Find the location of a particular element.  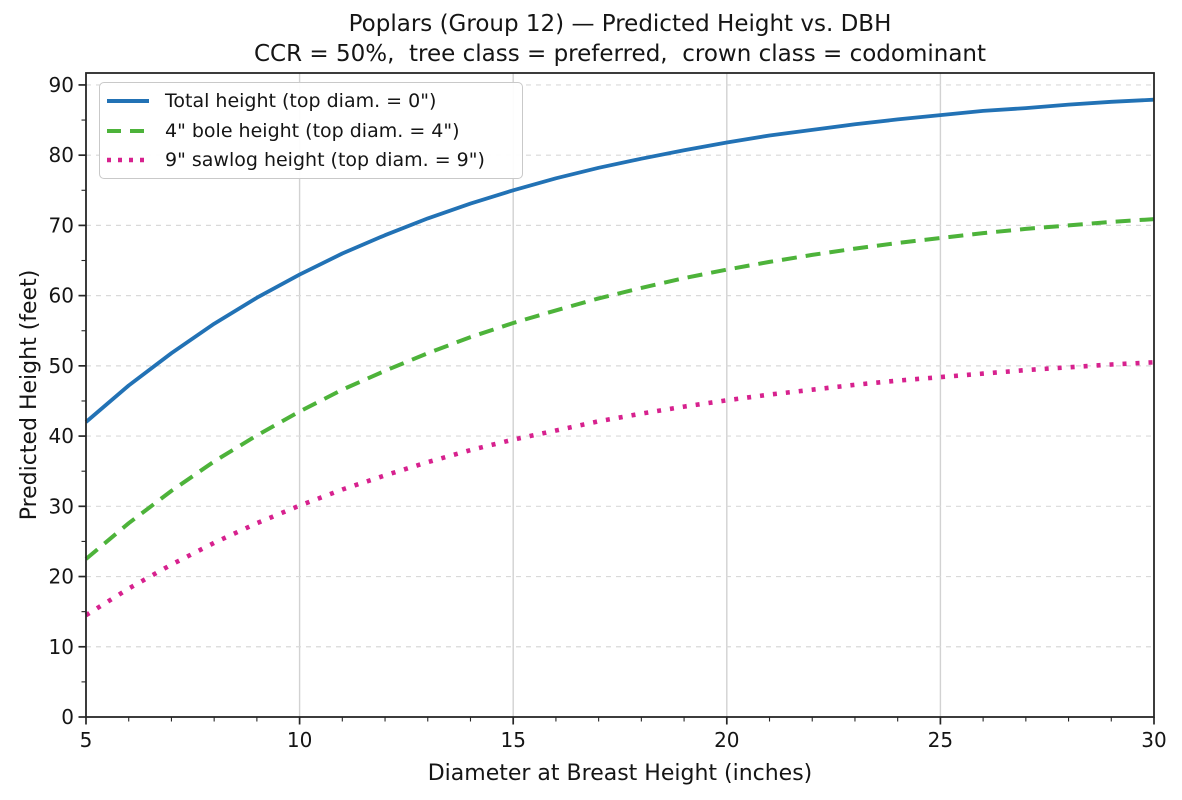

legend-item-total-height: Total height (top diam. = 0") is located at coordinates (309, 101).